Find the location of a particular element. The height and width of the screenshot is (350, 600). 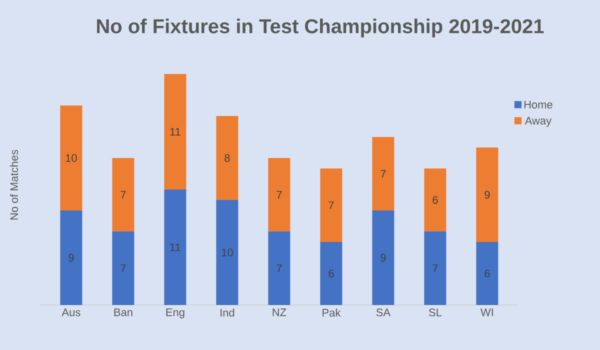

x-tick-label: Ban is located at coordinates (123, 312).